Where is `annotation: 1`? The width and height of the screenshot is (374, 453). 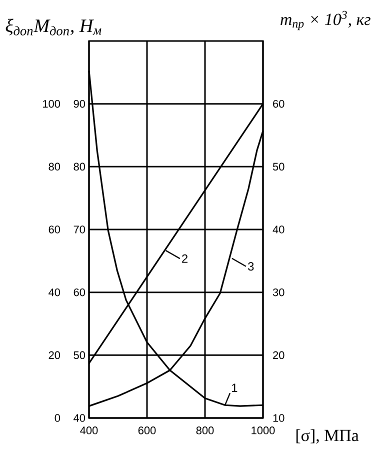 annotation: 1 is located at coordinates (235, 388).